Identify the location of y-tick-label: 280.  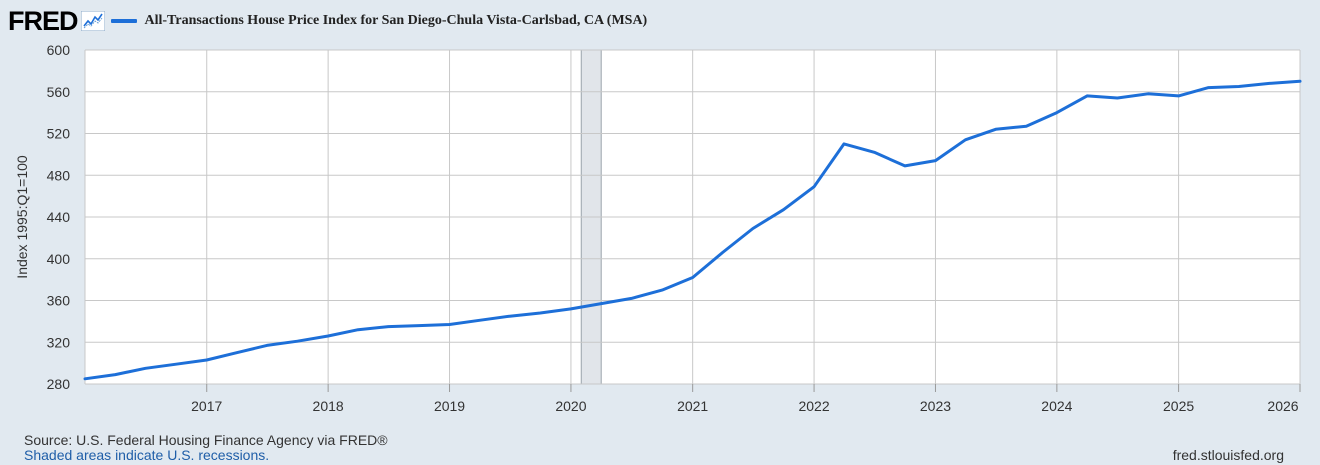
(59, 384).